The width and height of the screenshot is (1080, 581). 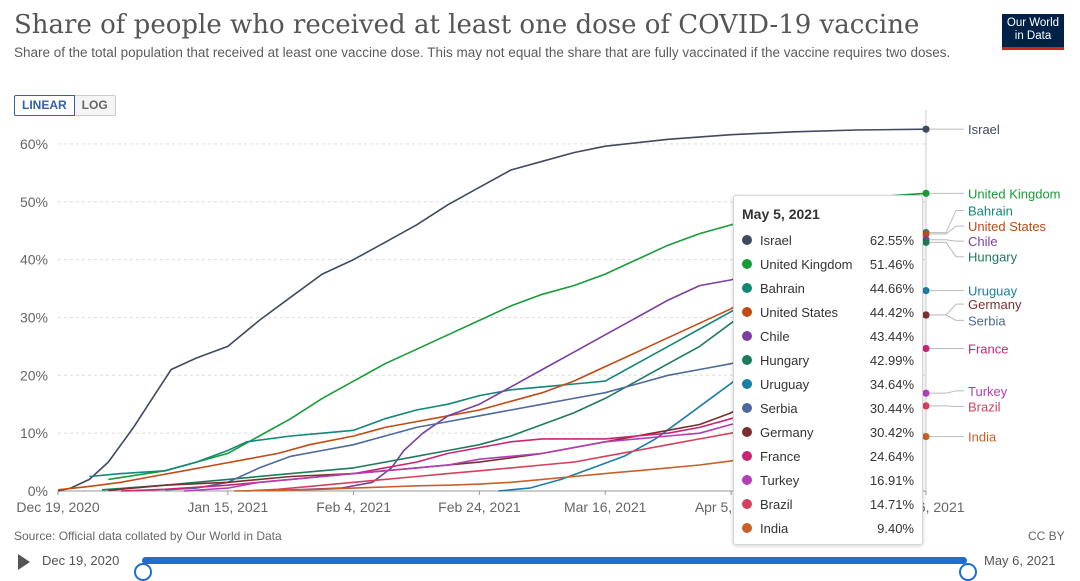 What do you see at coordinates (987, 320) in the screenshot?
I see `end-label-serbia: Serbia` at bounding box center [987, 320].